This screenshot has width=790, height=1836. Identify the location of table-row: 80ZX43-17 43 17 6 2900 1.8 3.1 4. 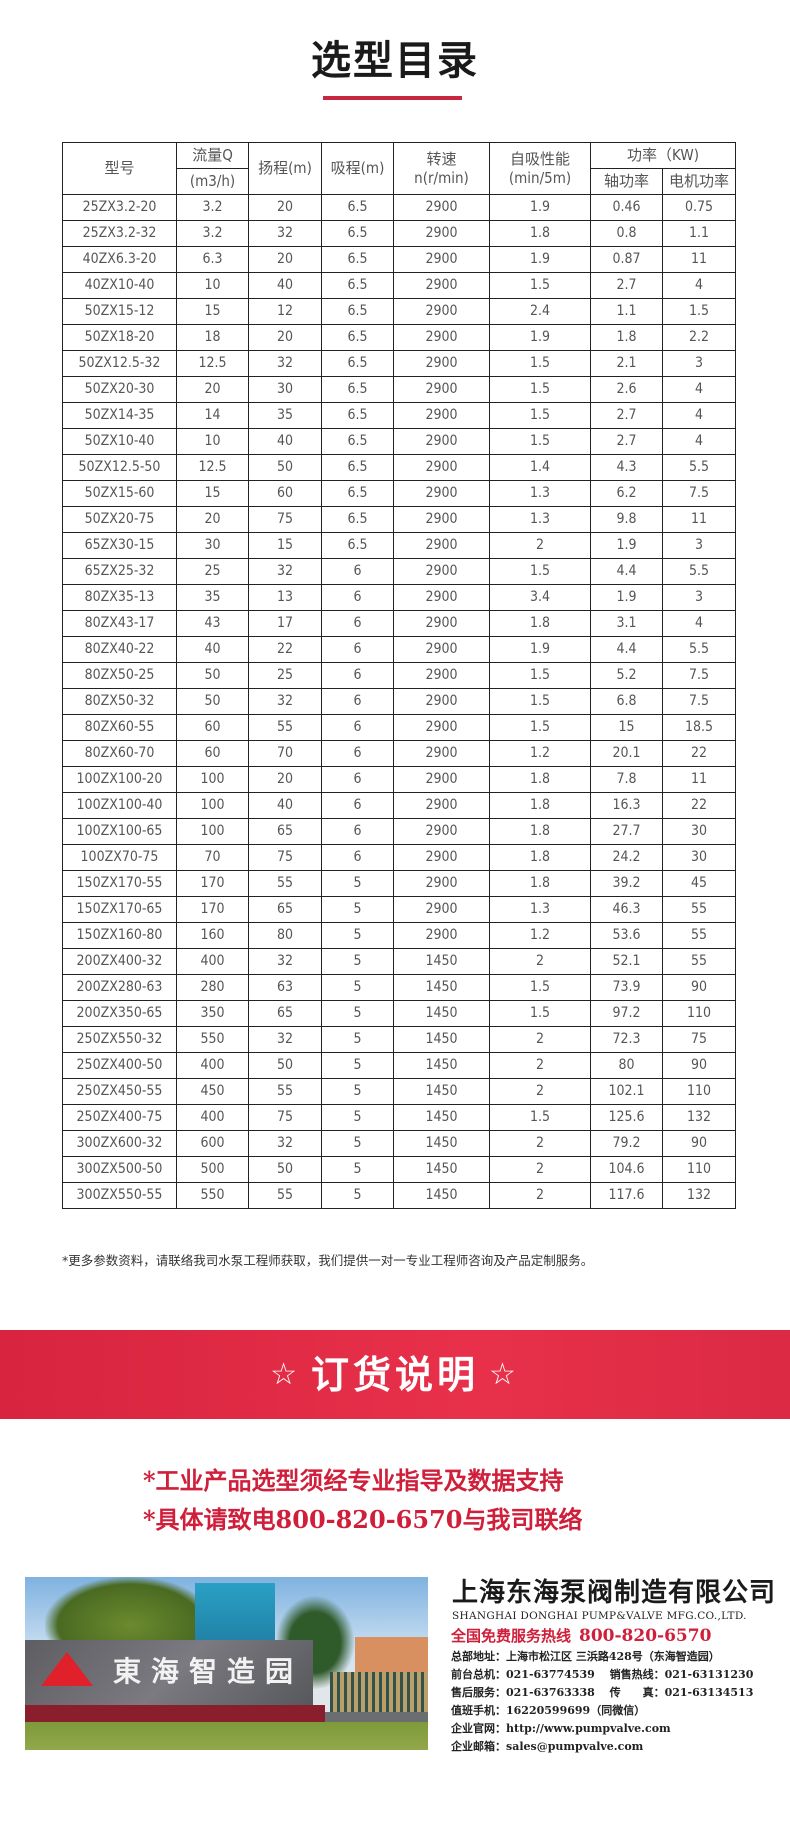
(399, 623).